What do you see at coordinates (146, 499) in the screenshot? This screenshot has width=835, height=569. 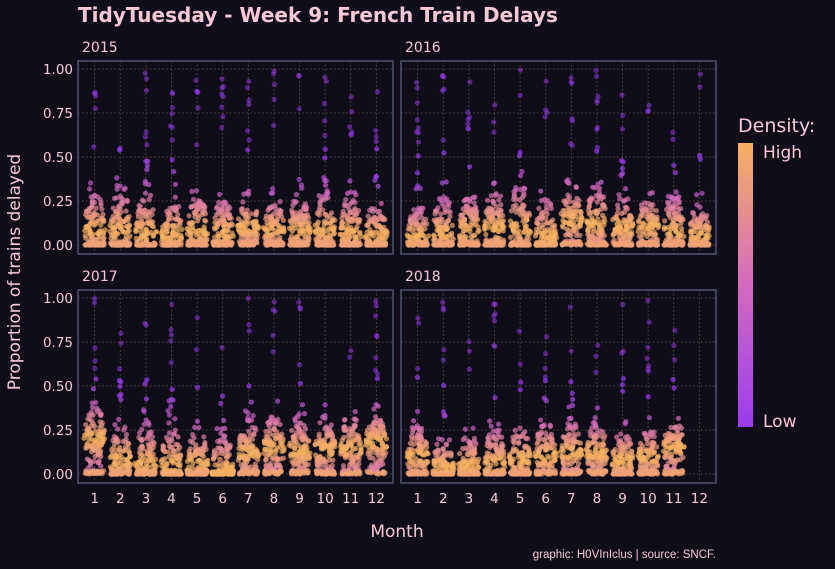 I see `x-tick-label: 3` at bounding box center [146, 499].